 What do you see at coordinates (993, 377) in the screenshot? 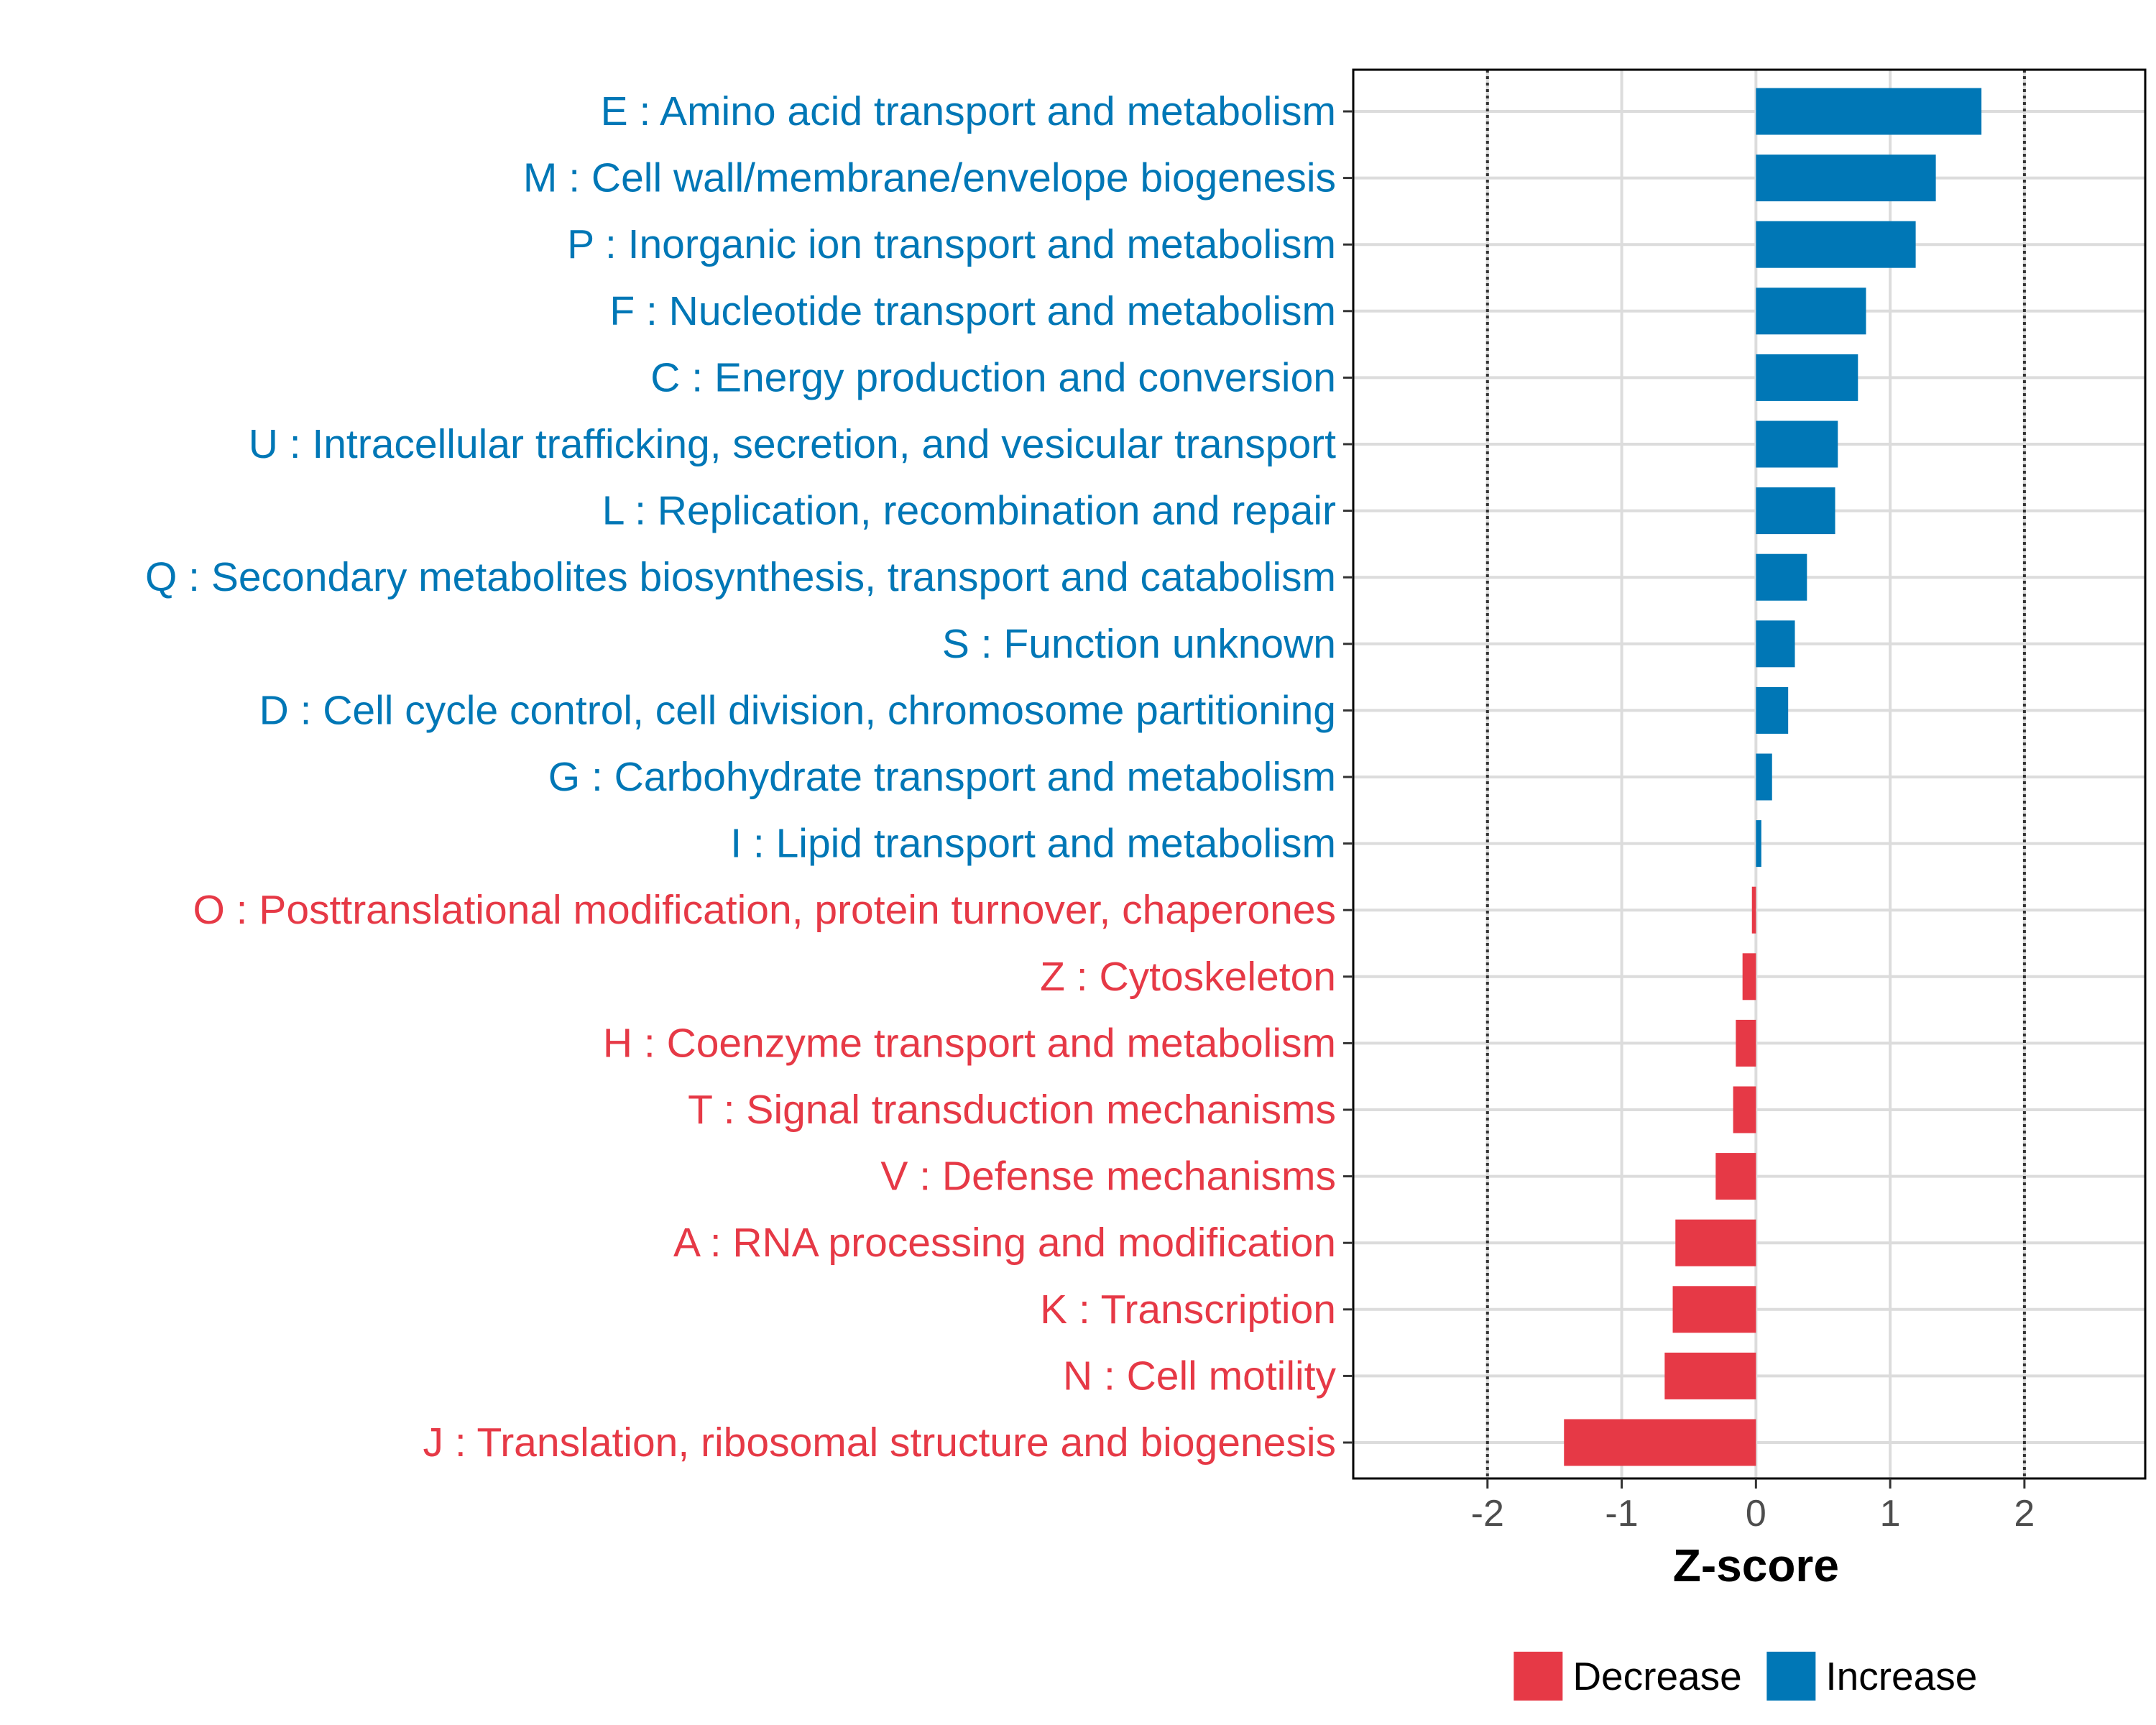
I see `y-tick-label: C : Energy production and conversion` at bounding box center [993, 377].